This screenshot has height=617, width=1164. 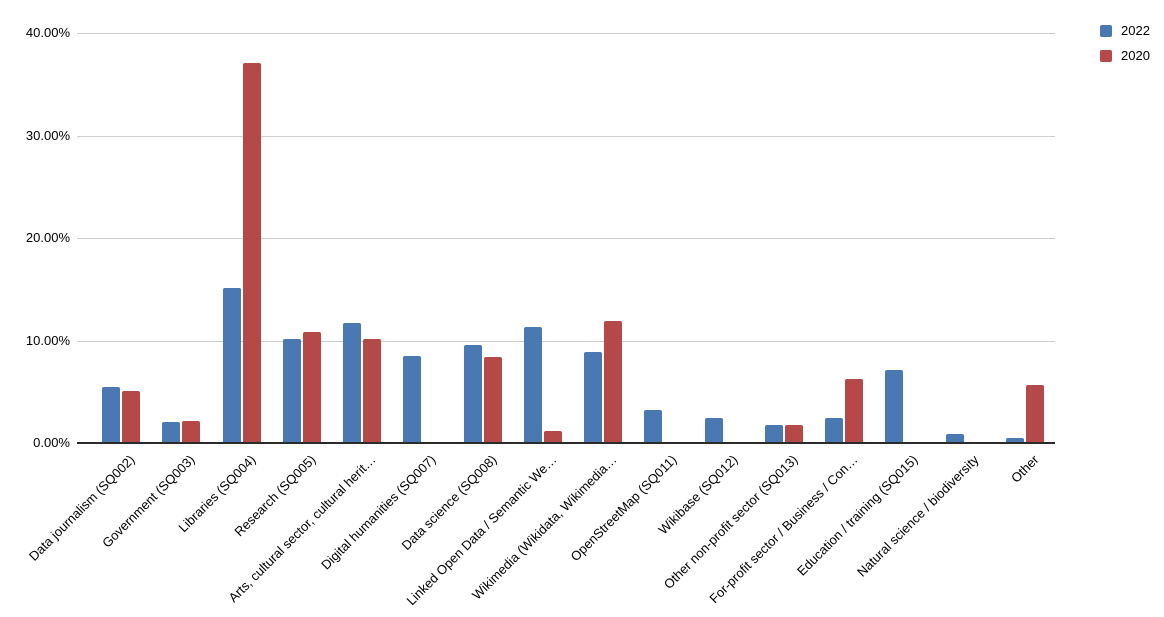 I want to click on legend-item-2020: 2020, so click(x=1125, y=56).